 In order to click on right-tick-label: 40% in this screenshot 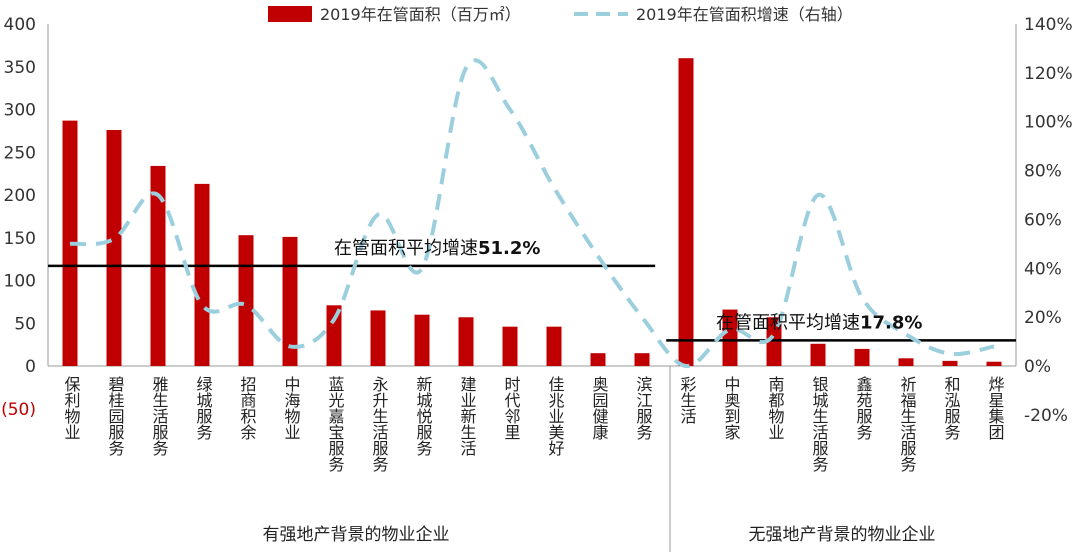, I will do `click(1043, 269)`.